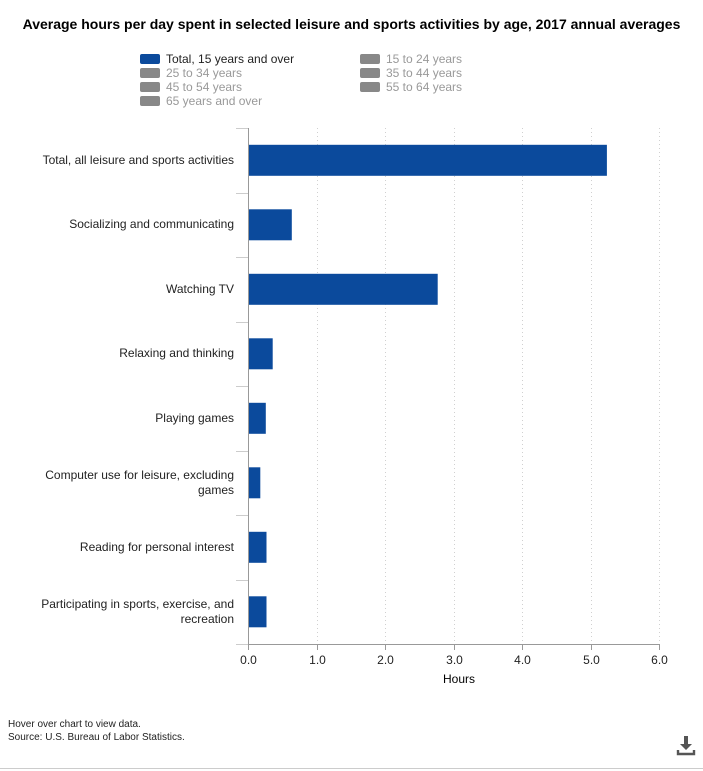 The image size is (703, 771). Describe the element at coordinates (156, 546) in the screenshot. I see `y-category-label: Reading for personal interest` at that location.